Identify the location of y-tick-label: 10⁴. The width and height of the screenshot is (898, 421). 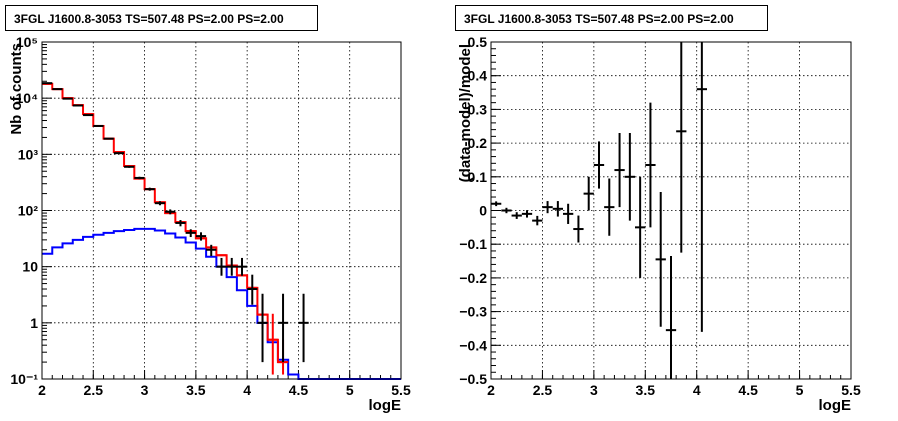
(27, 98).